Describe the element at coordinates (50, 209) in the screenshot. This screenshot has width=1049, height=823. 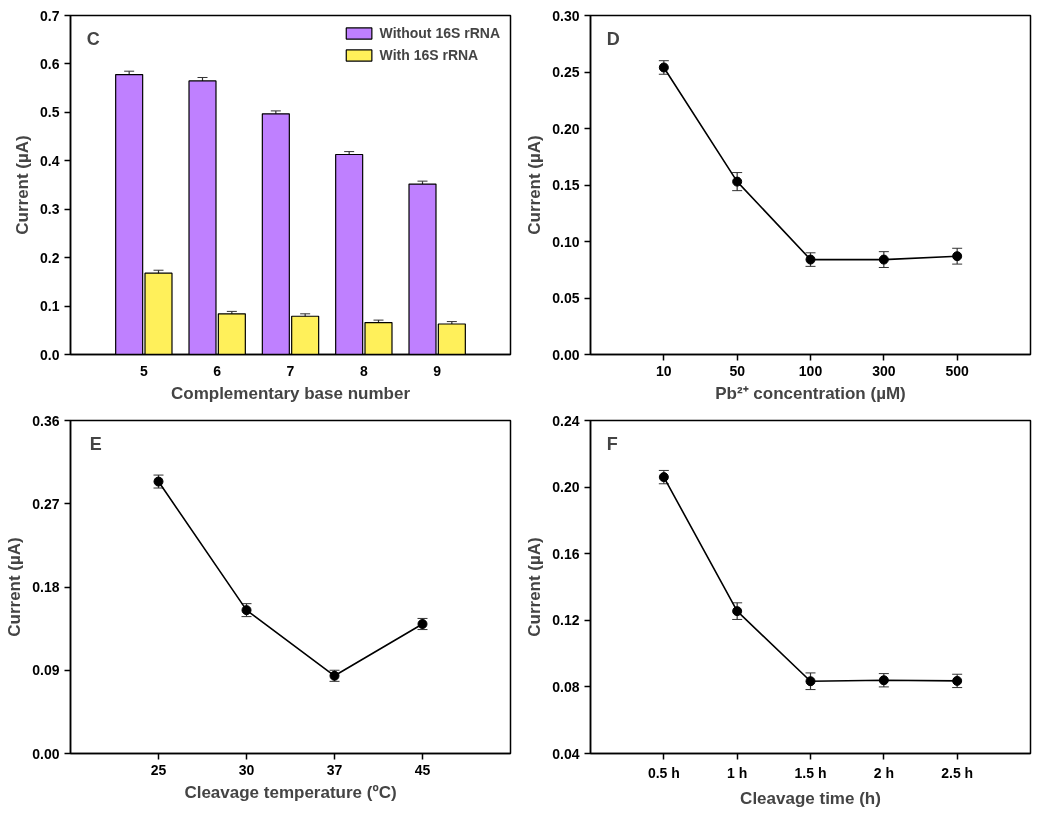
I see `y-tick-label: 0.3` at that location.